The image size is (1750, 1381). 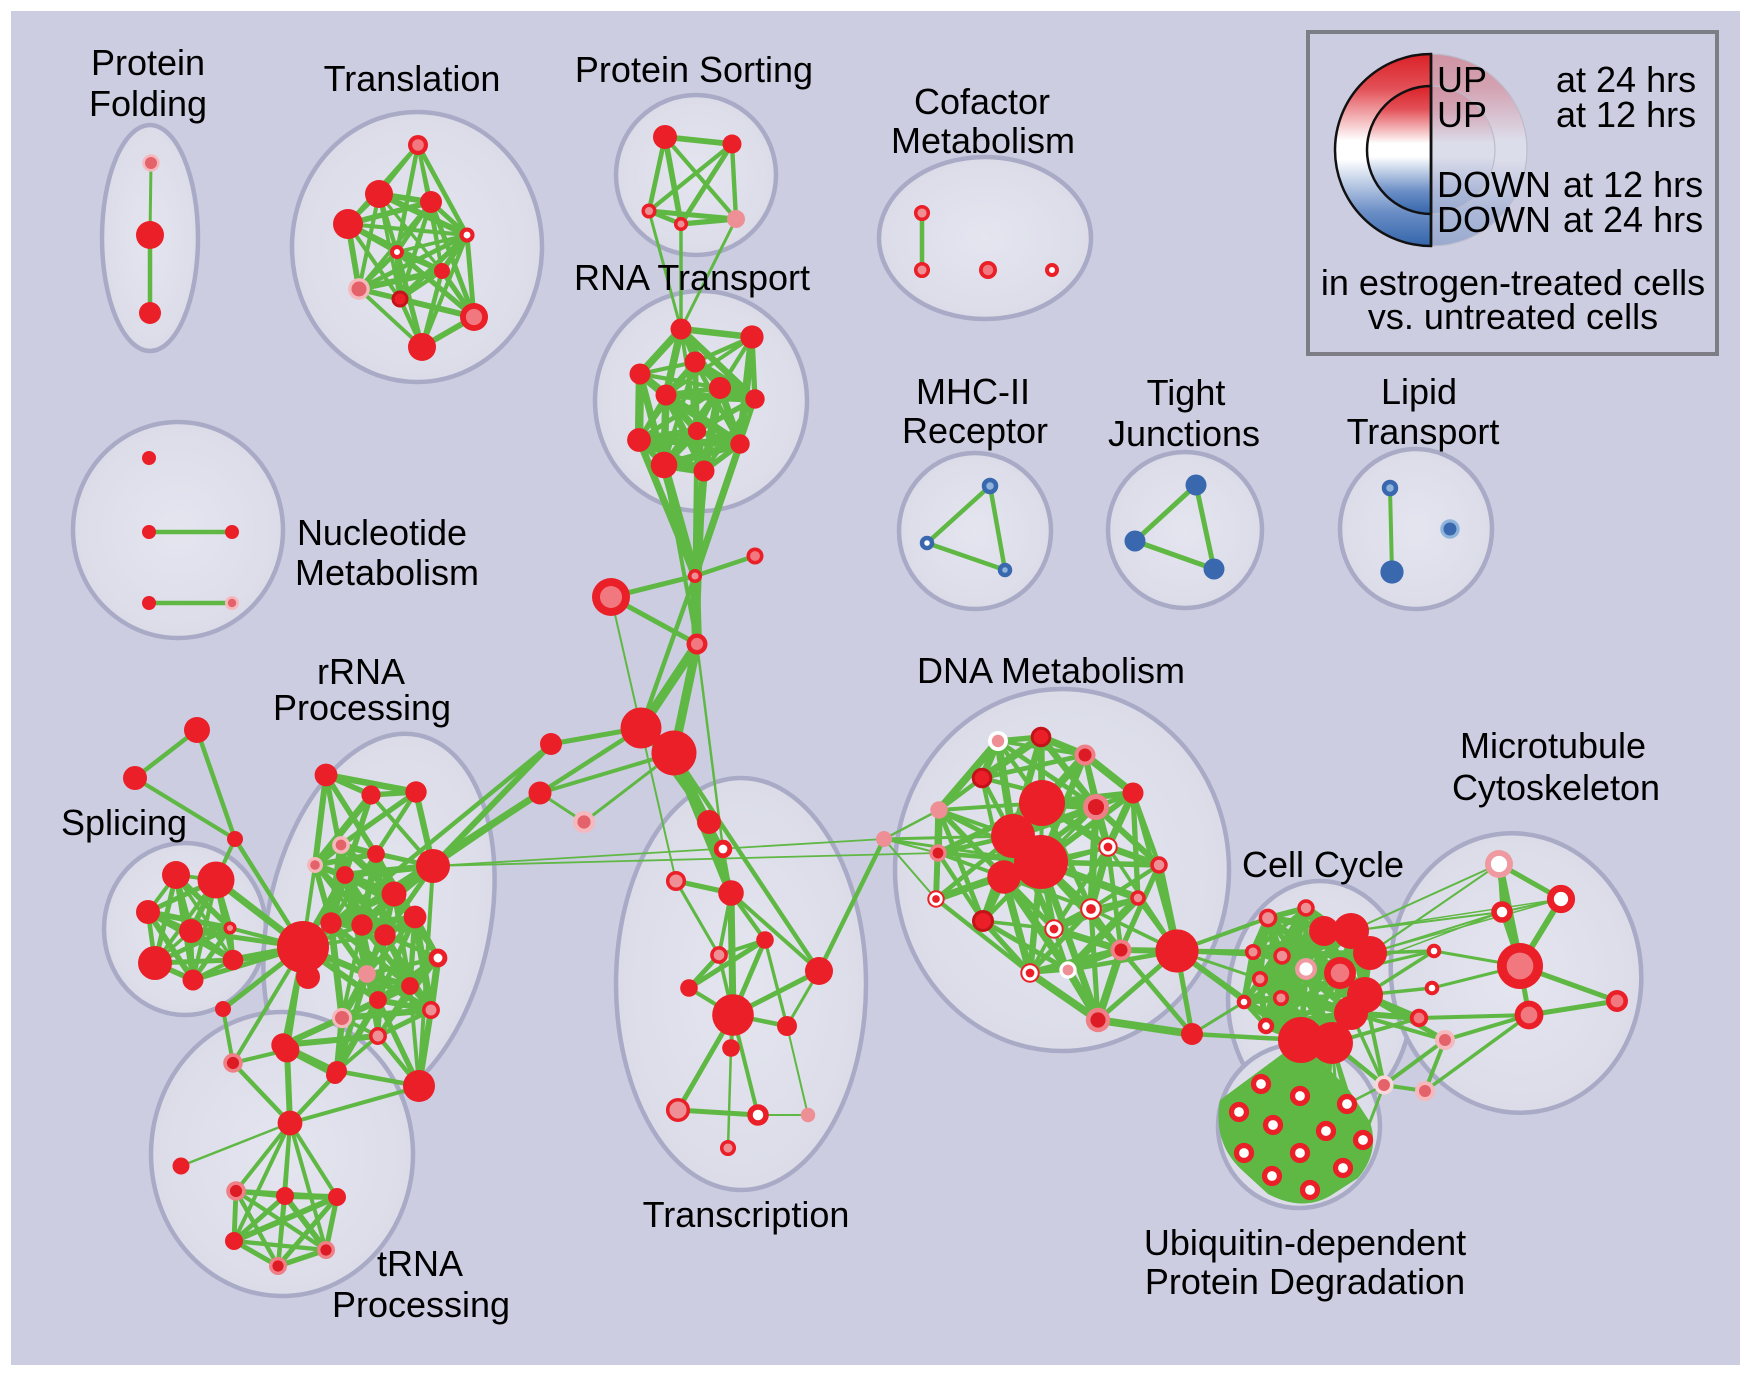 What do you see at coordinates (1184, 433) in the screenshot?
I see `svg-text: Junctions` at bounding box center [1184, 433].